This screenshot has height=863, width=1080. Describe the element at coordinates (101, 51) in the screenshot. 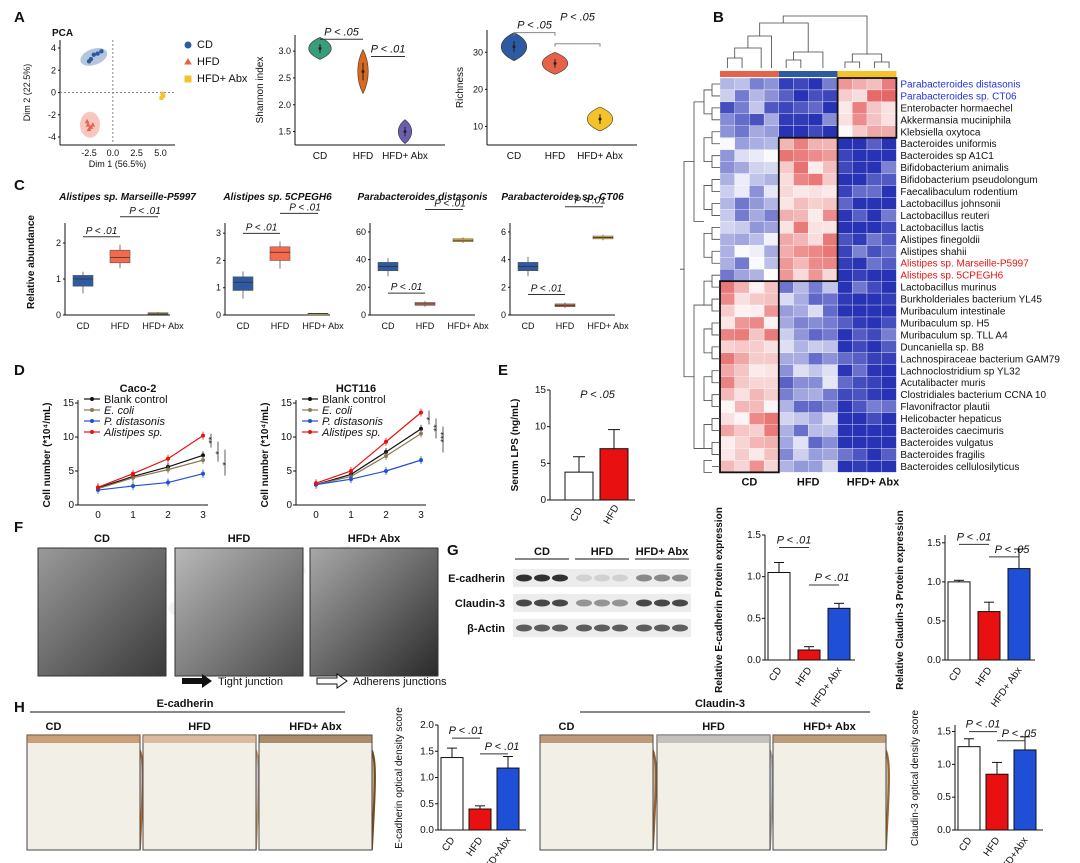

I see `pca-point-cd` at that location.